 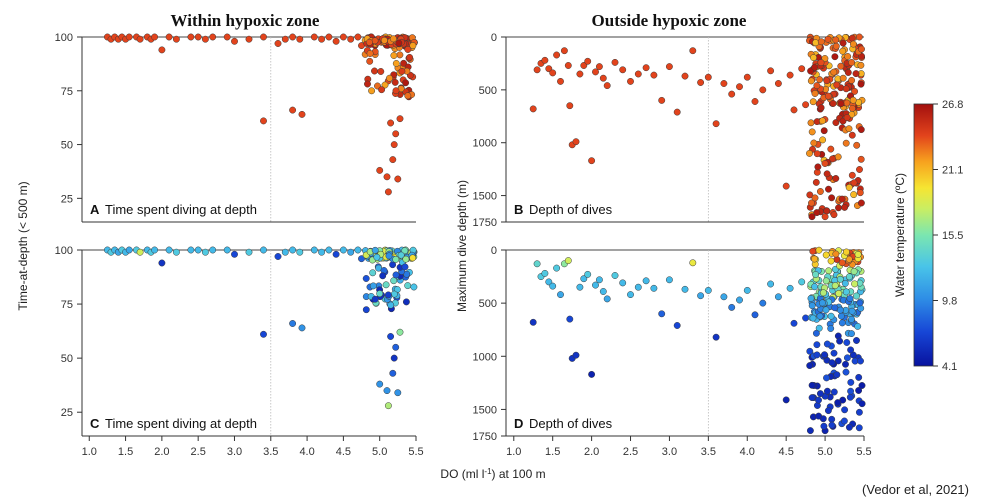 I want to click on x-tick-label: 2.5, so click(x=198, y=452).